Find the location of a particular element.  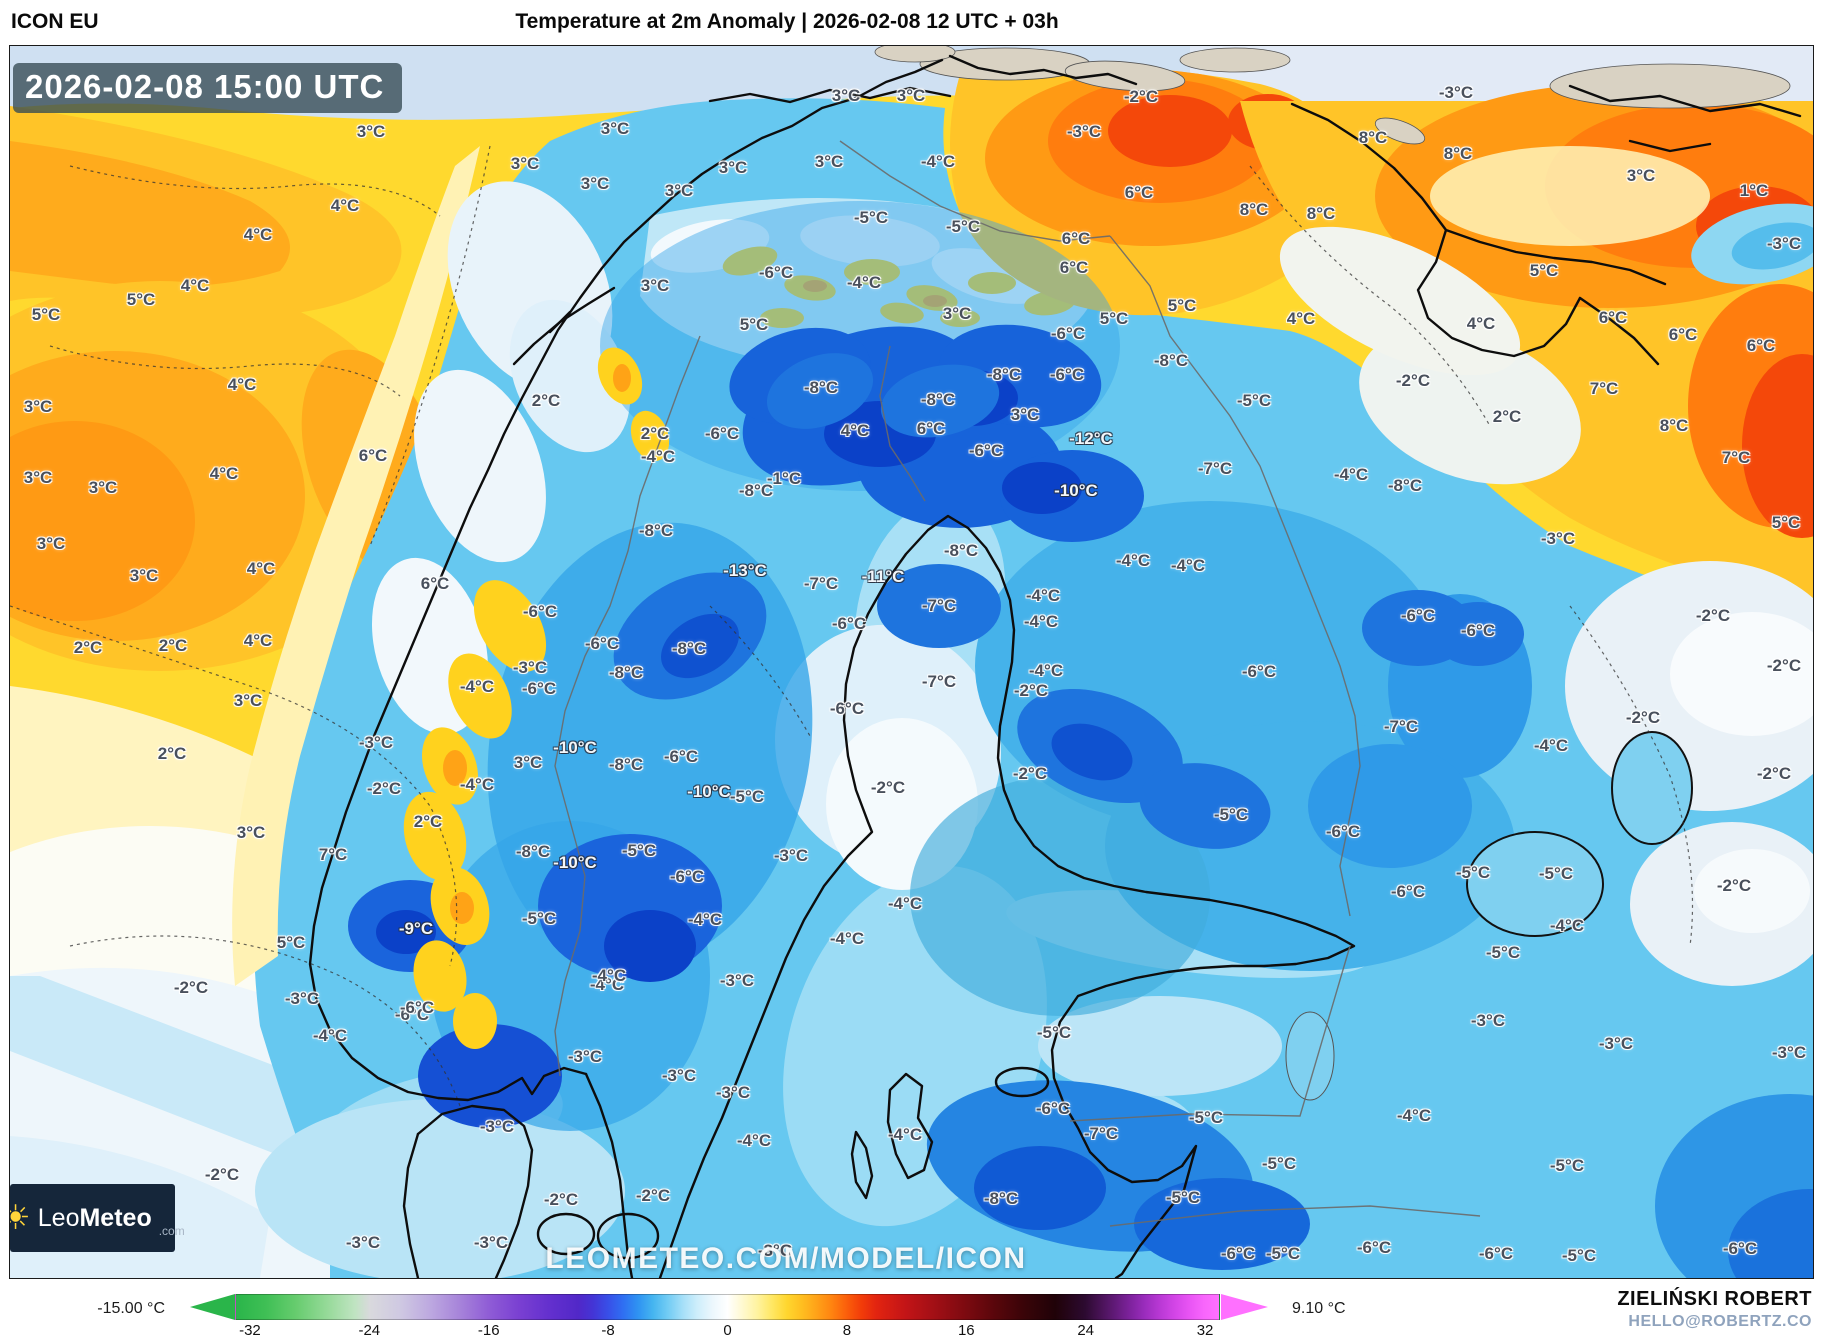

temp-label: -11°C is located at coordinates (883, 576).